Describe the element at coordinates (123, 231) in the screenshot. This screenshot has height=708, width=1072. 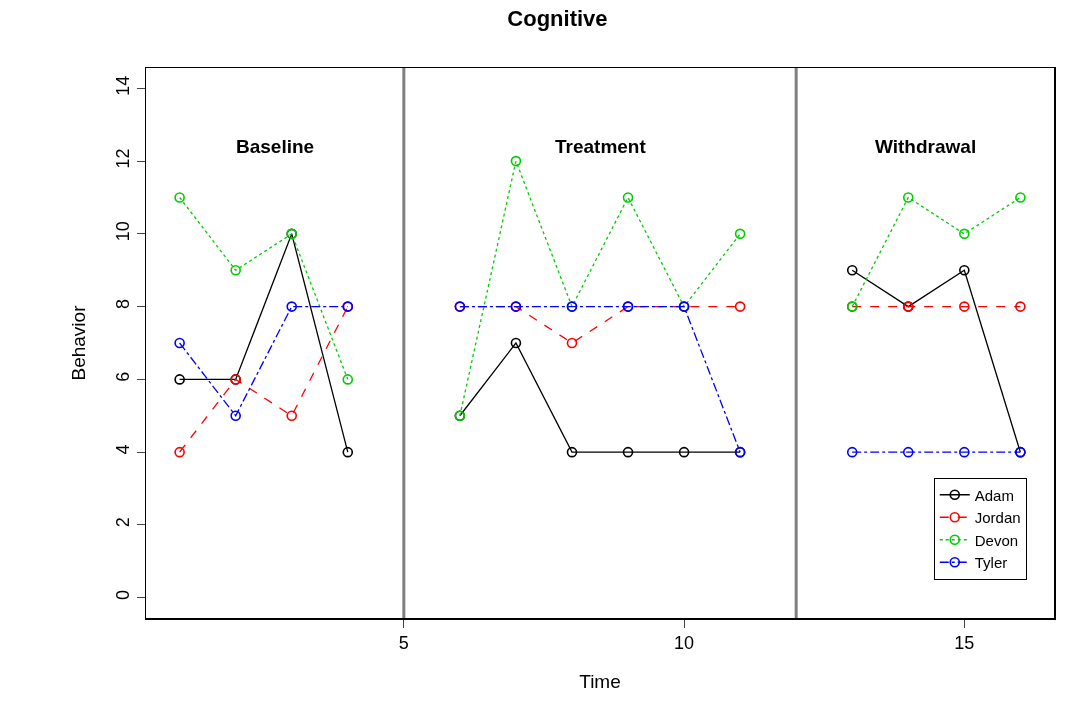
I see `y-tick-label: 10` at that location.